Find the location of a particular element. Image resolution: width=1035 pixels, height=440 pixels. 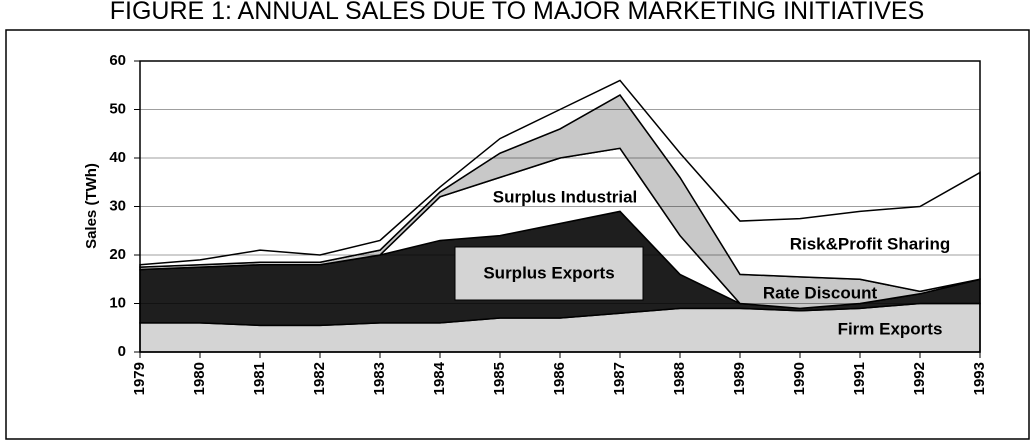

x-tick-label: 1983 is located at coordinates (379, 378).